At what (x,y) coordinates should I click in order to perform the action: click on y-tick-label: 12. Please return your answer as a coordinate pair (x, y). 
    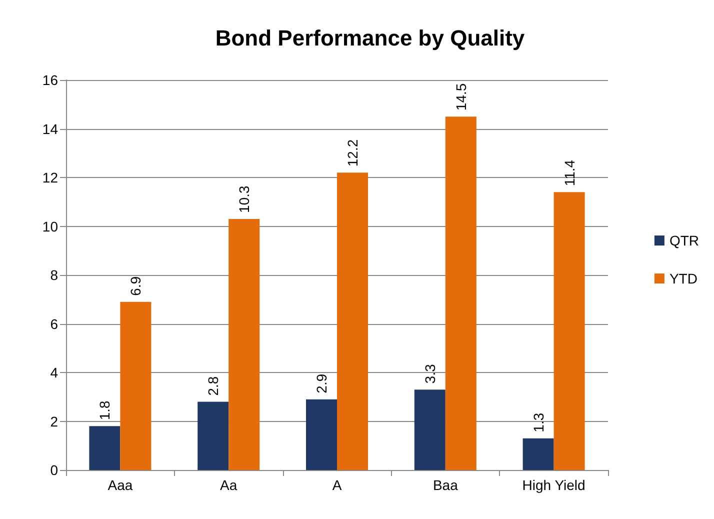
    Looking at the image, I should click on (50, 178).